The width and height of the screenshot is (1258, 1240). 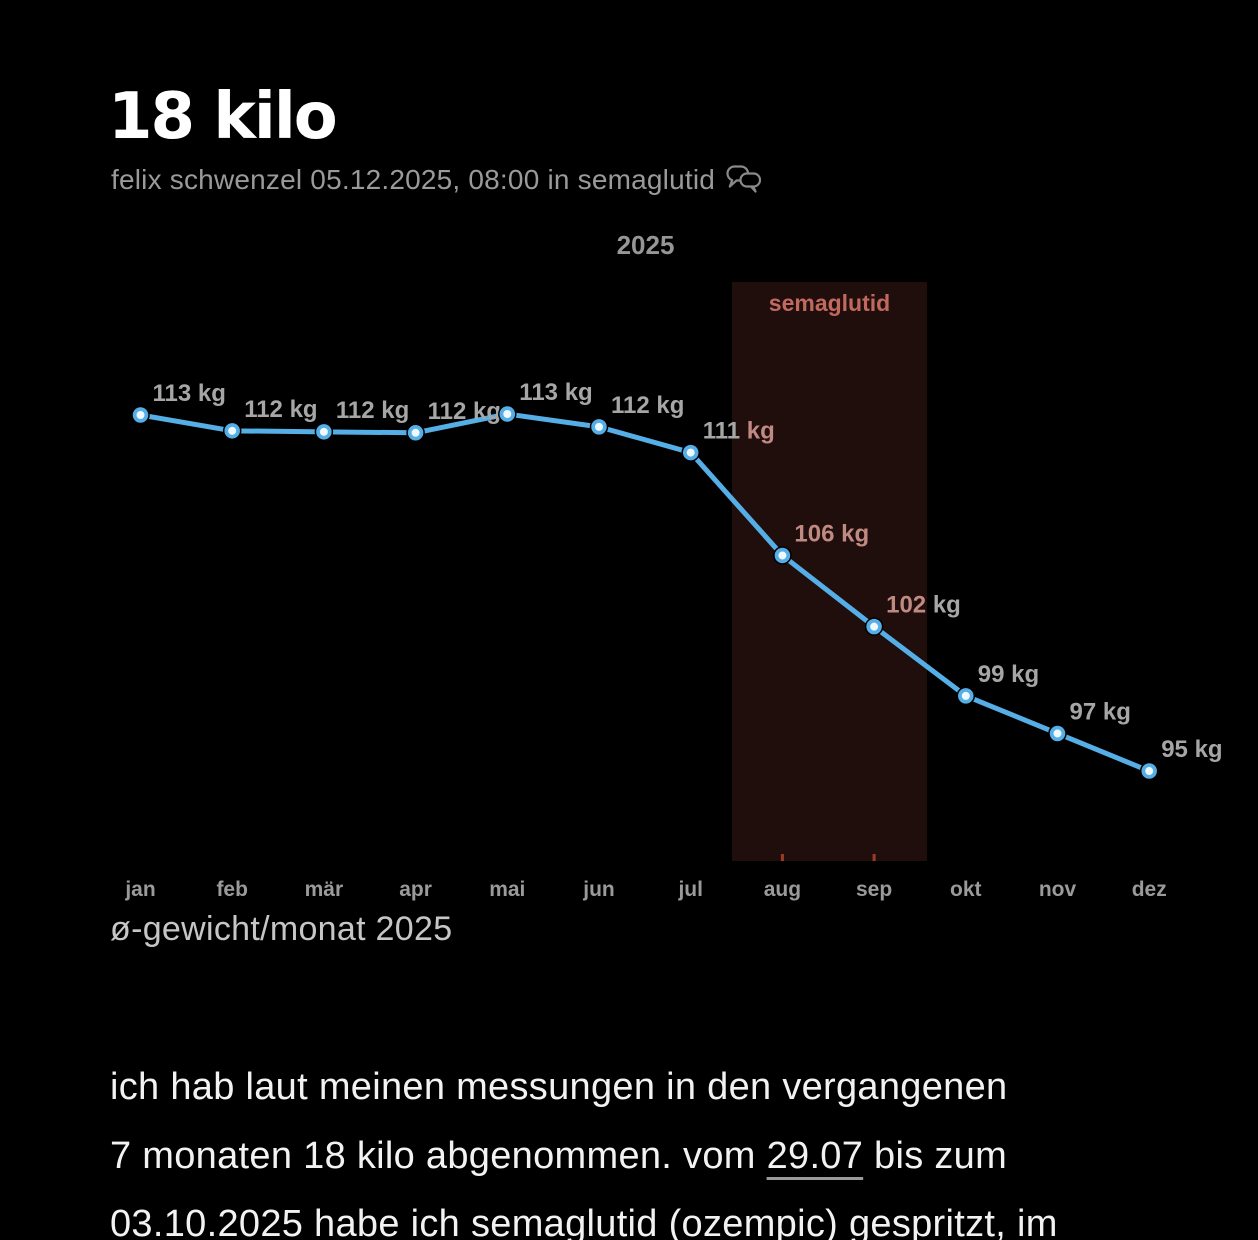 What do you see at coordinates (1100, 711) in the screenshot?
I see `point-label-nov: 97 kg` at bounding box center [1100, 711].